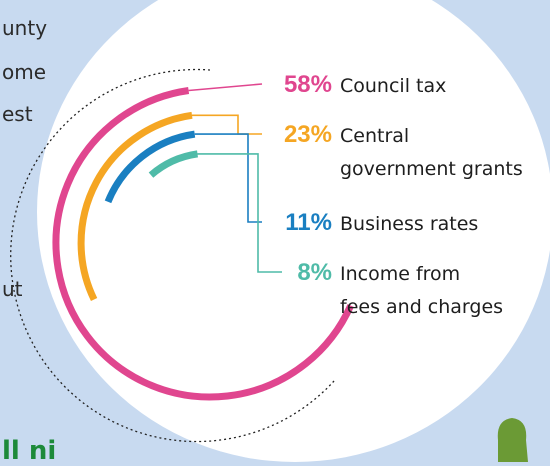 Image resolution: width=550 pixels, height=466 pixels. I want to click on background-text-4: ut, so click(12, 289).